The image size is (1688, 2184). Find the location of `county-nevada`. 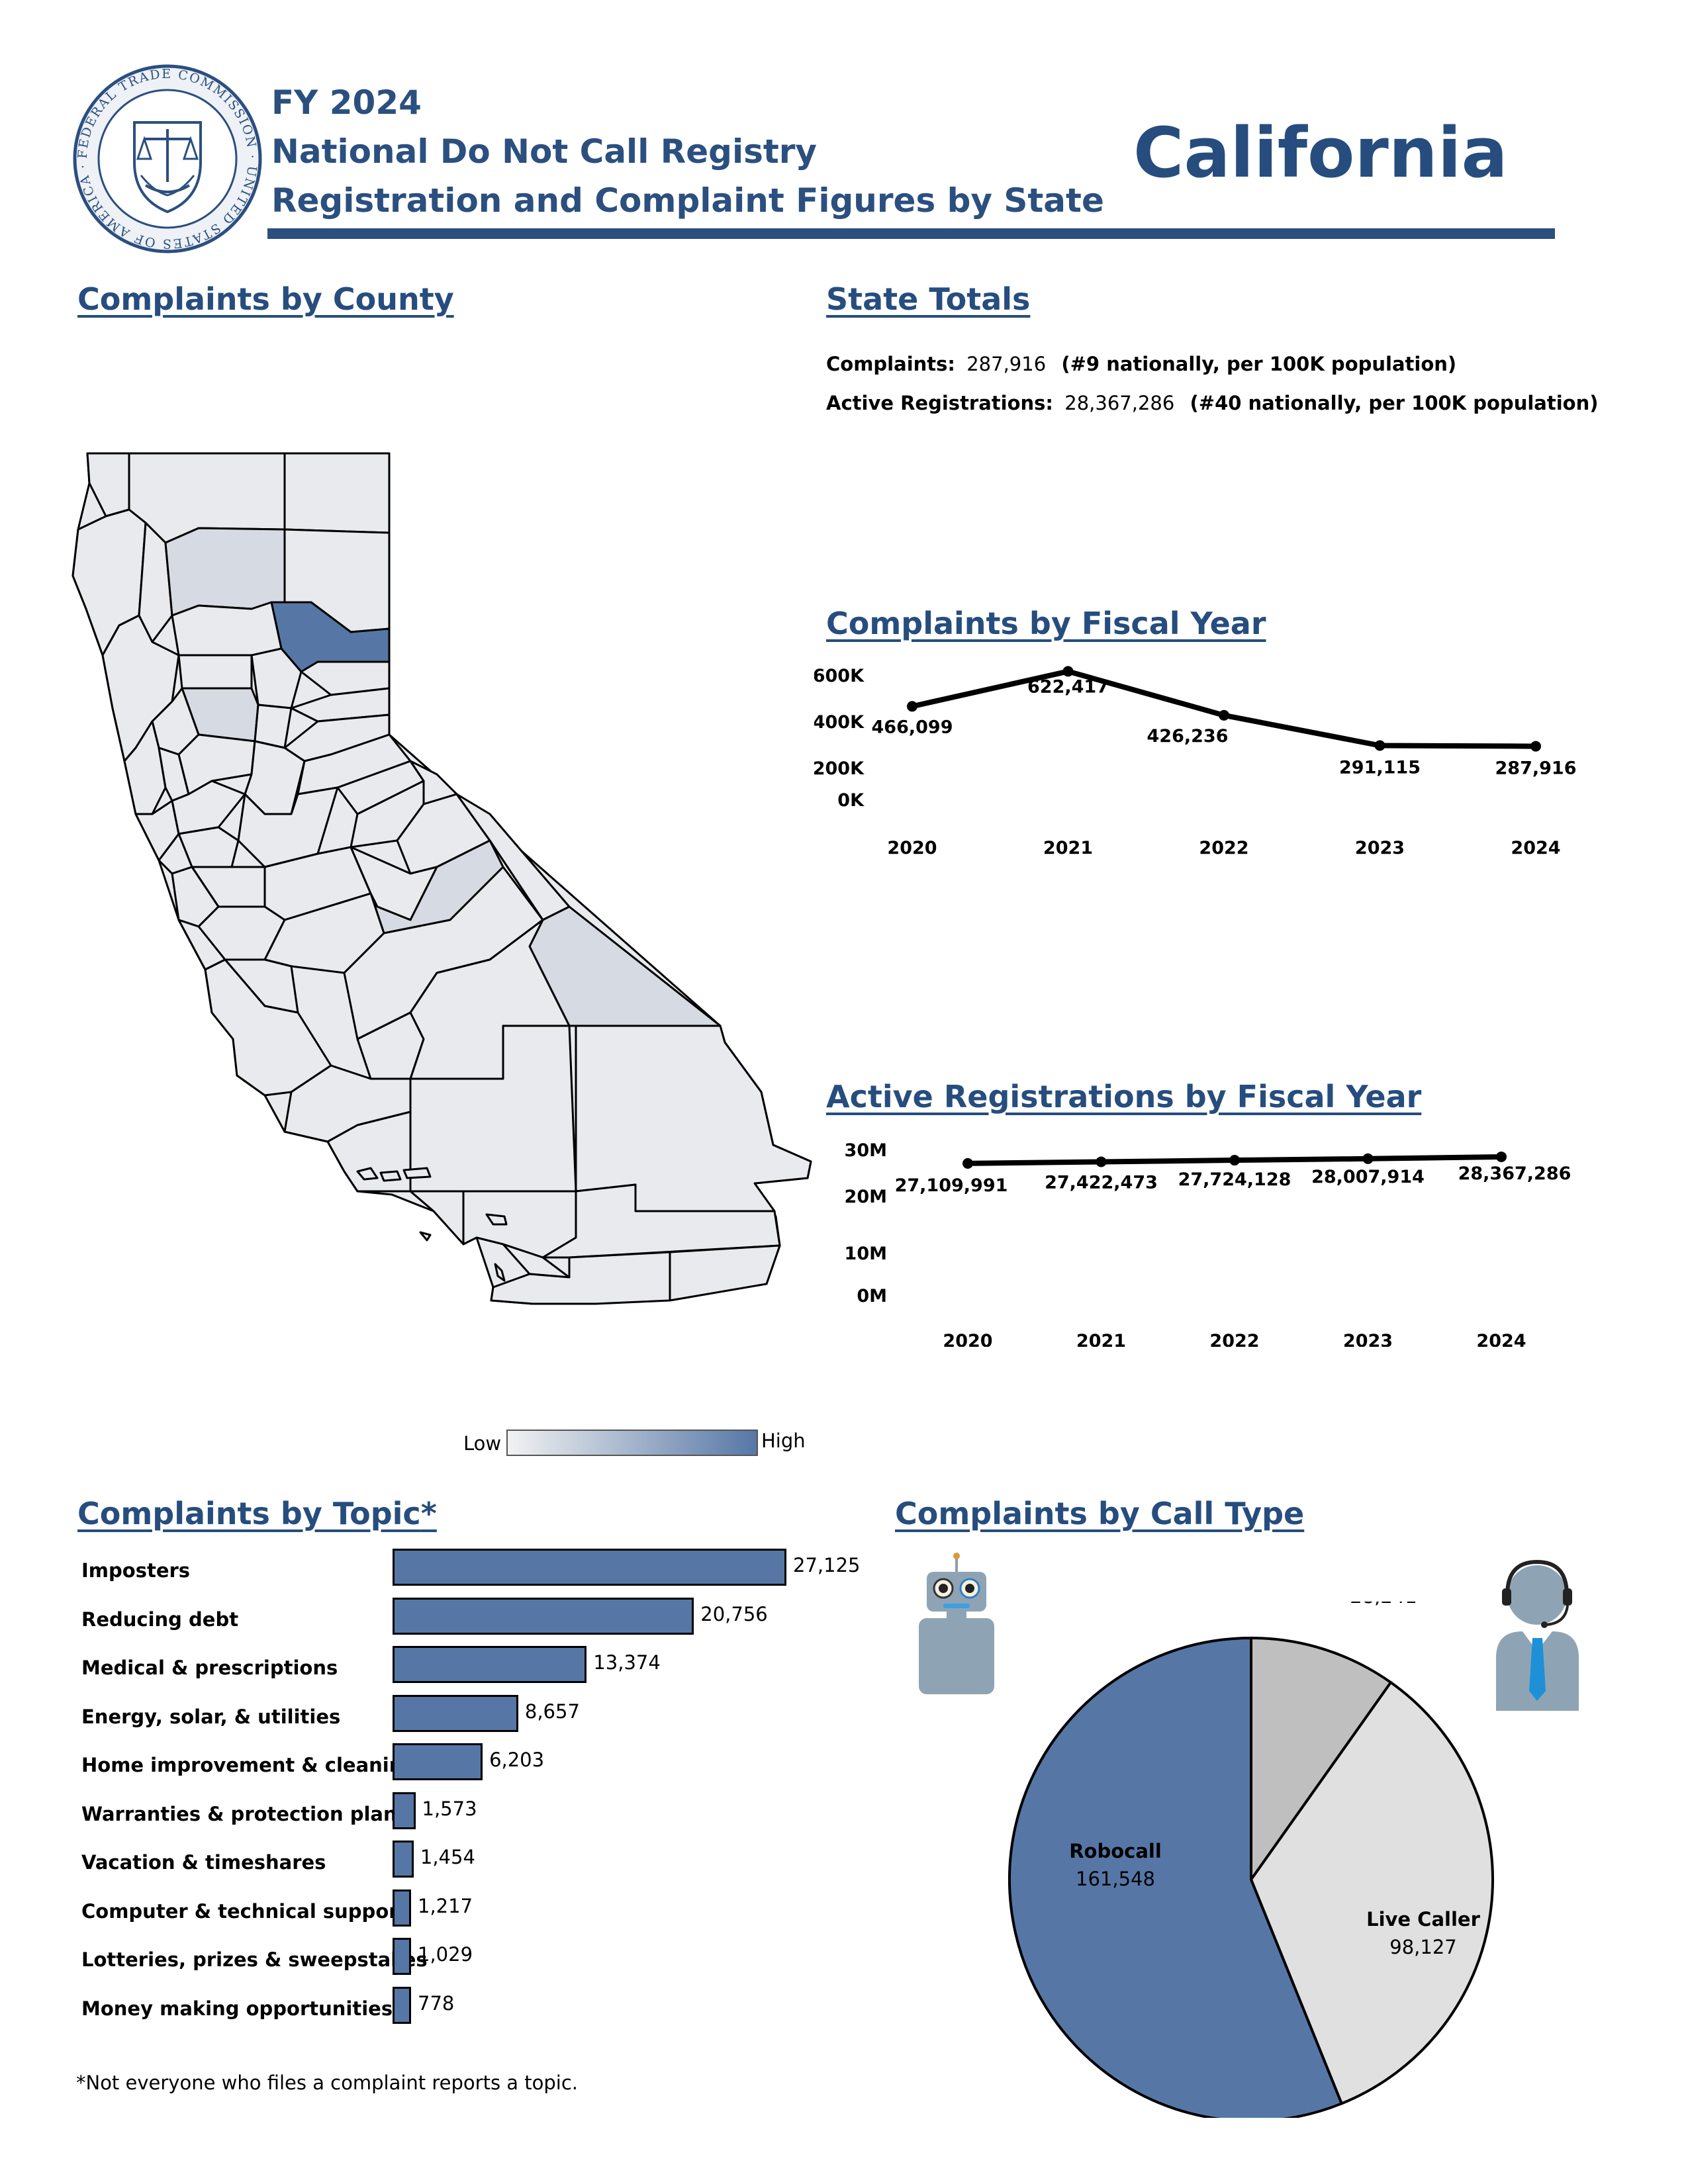

county-nevada is located at coordinates (341, 705).